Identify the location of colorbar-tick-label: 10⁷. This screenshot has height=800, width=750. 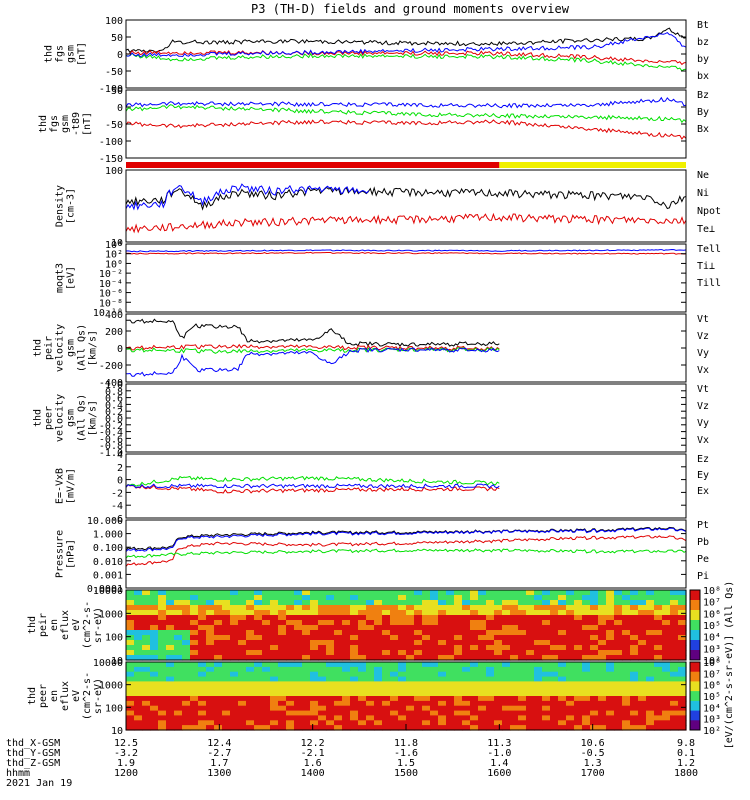
(712, 674).